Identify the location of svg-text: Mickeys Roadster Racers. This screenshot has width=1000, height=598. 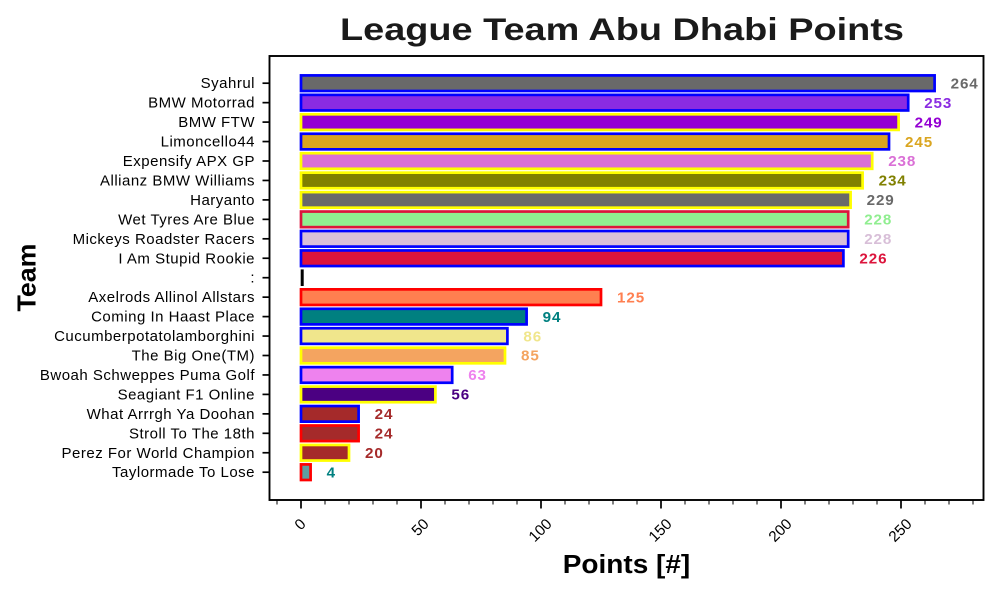
(164, 239).